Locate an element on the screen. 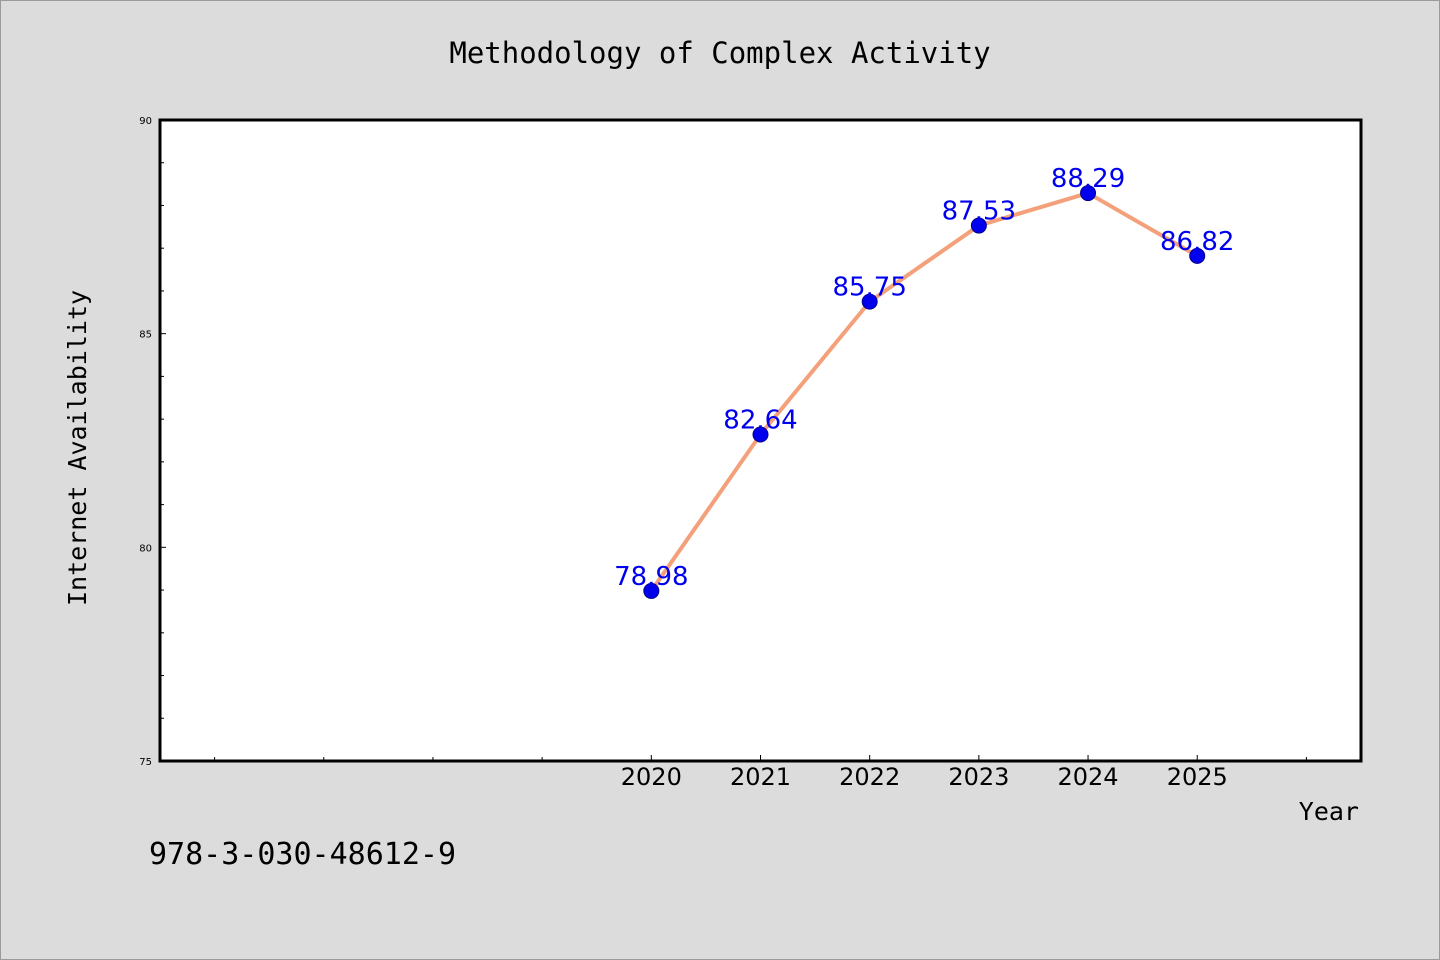 This screenshot has height=960, width=1440. data-label: 87.53 is located at coordinates (979, 212).